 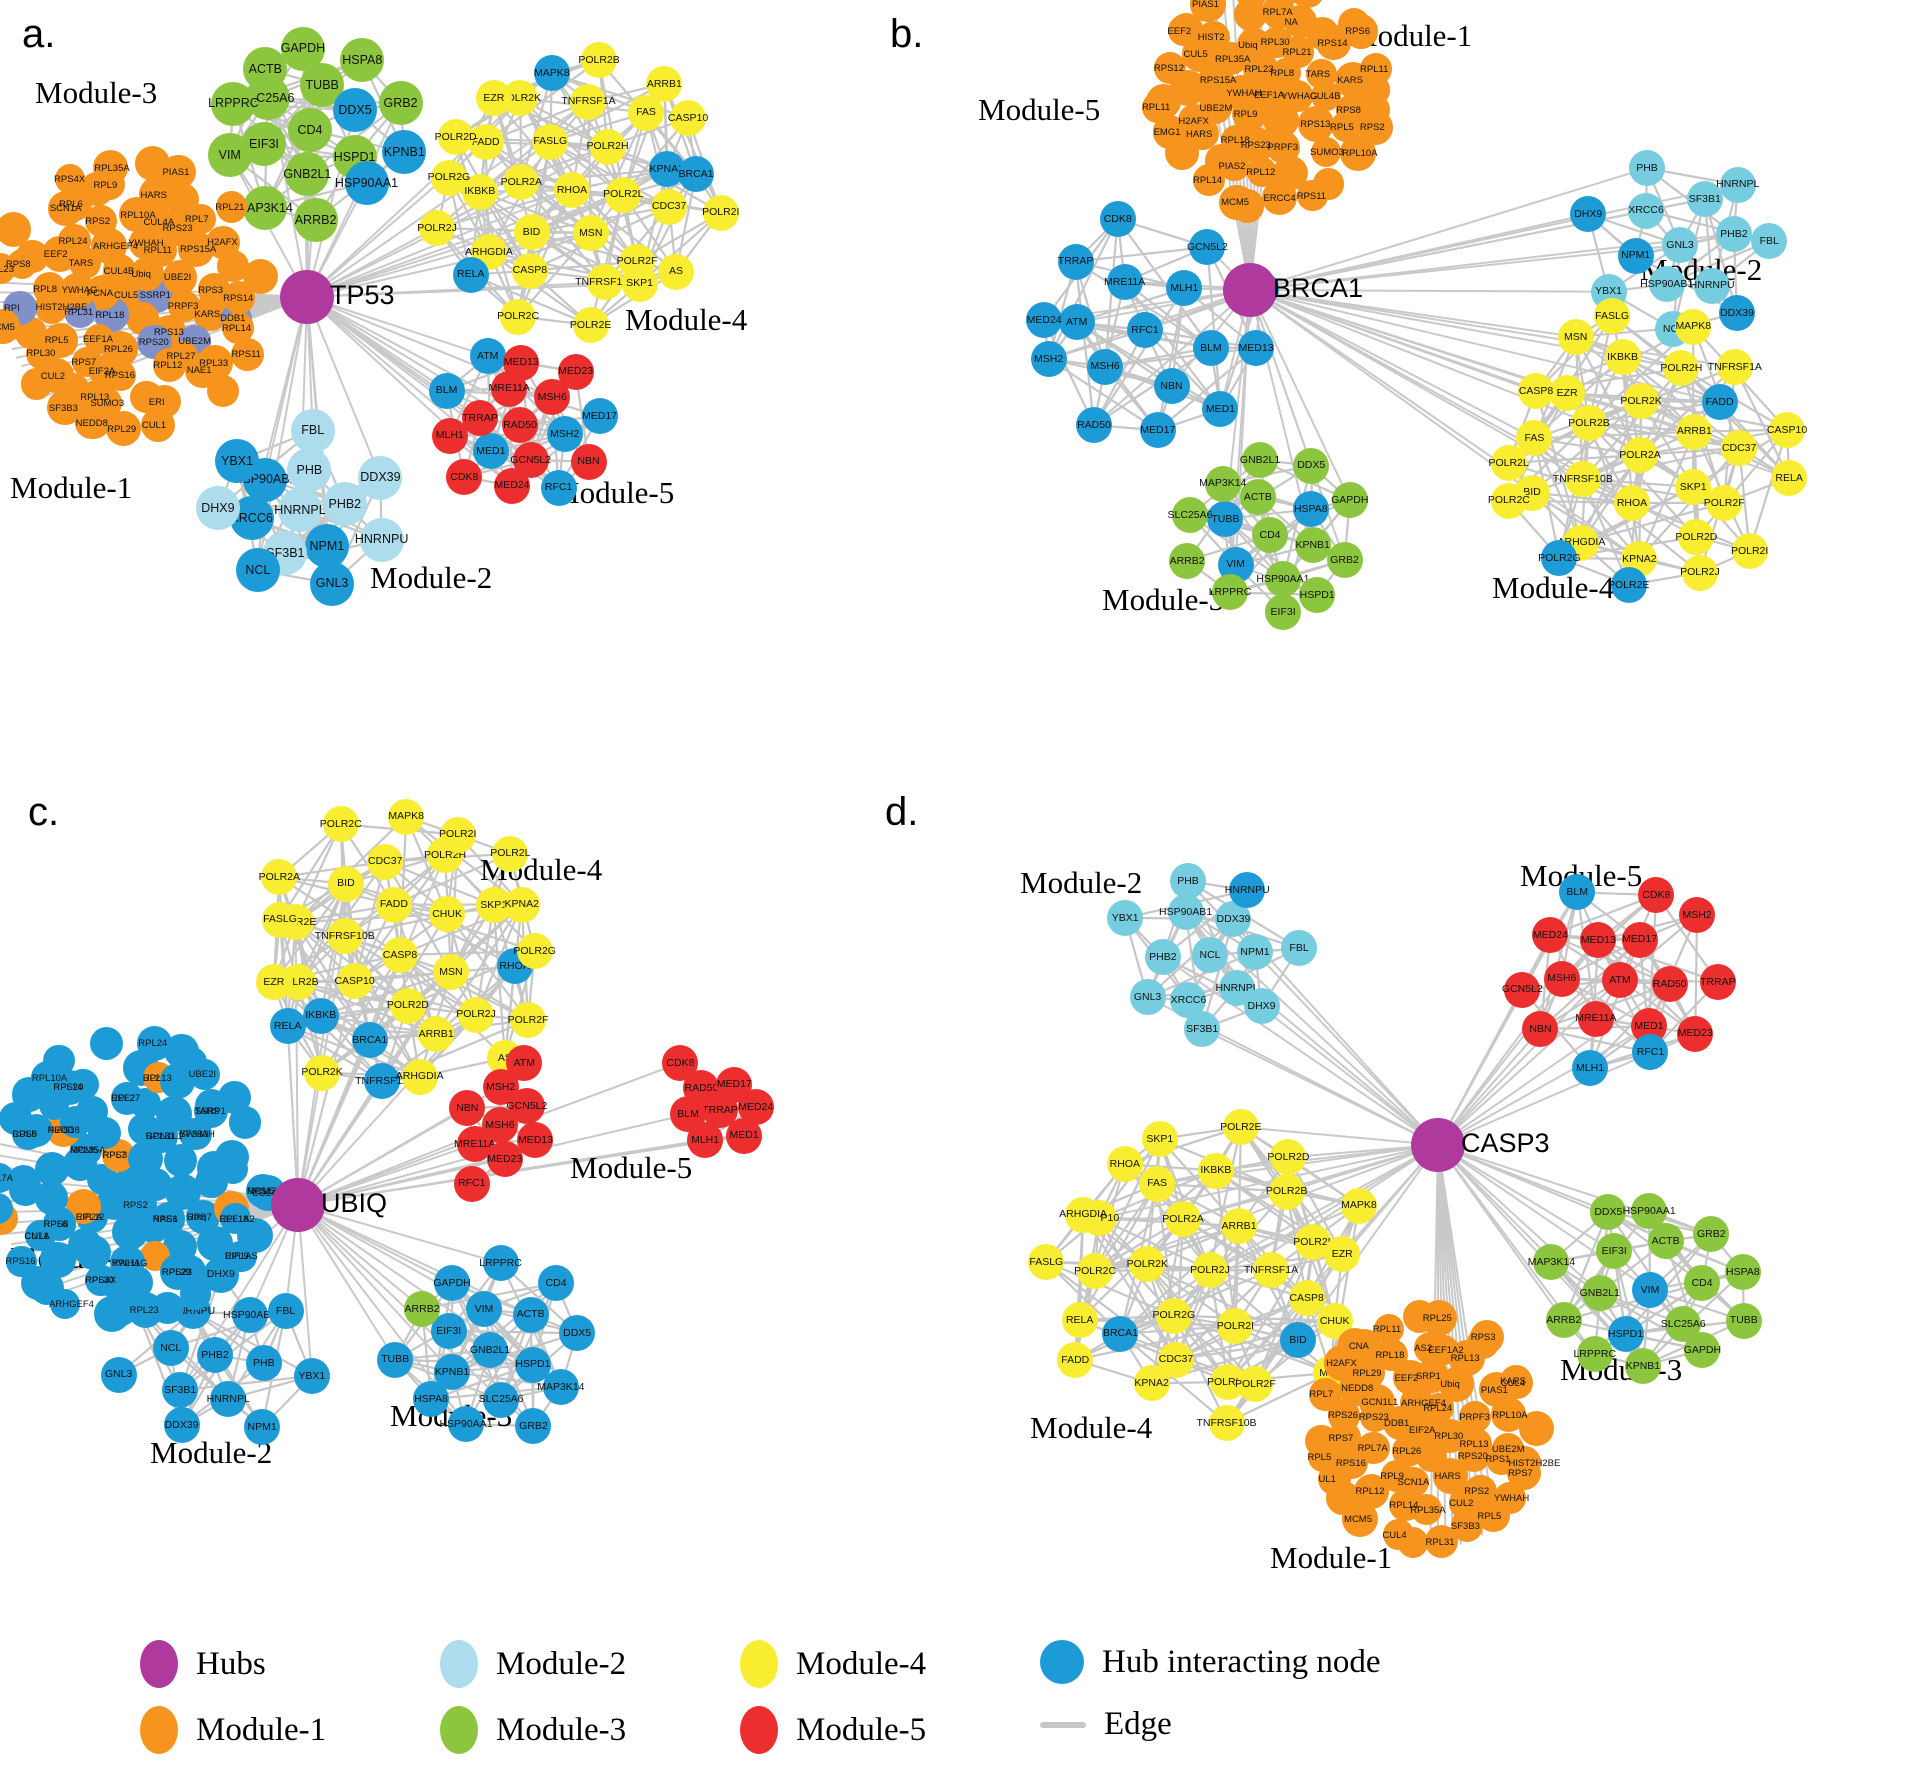 I want to click on node-d-module4: RELA, so click(x=1079, y=1319).